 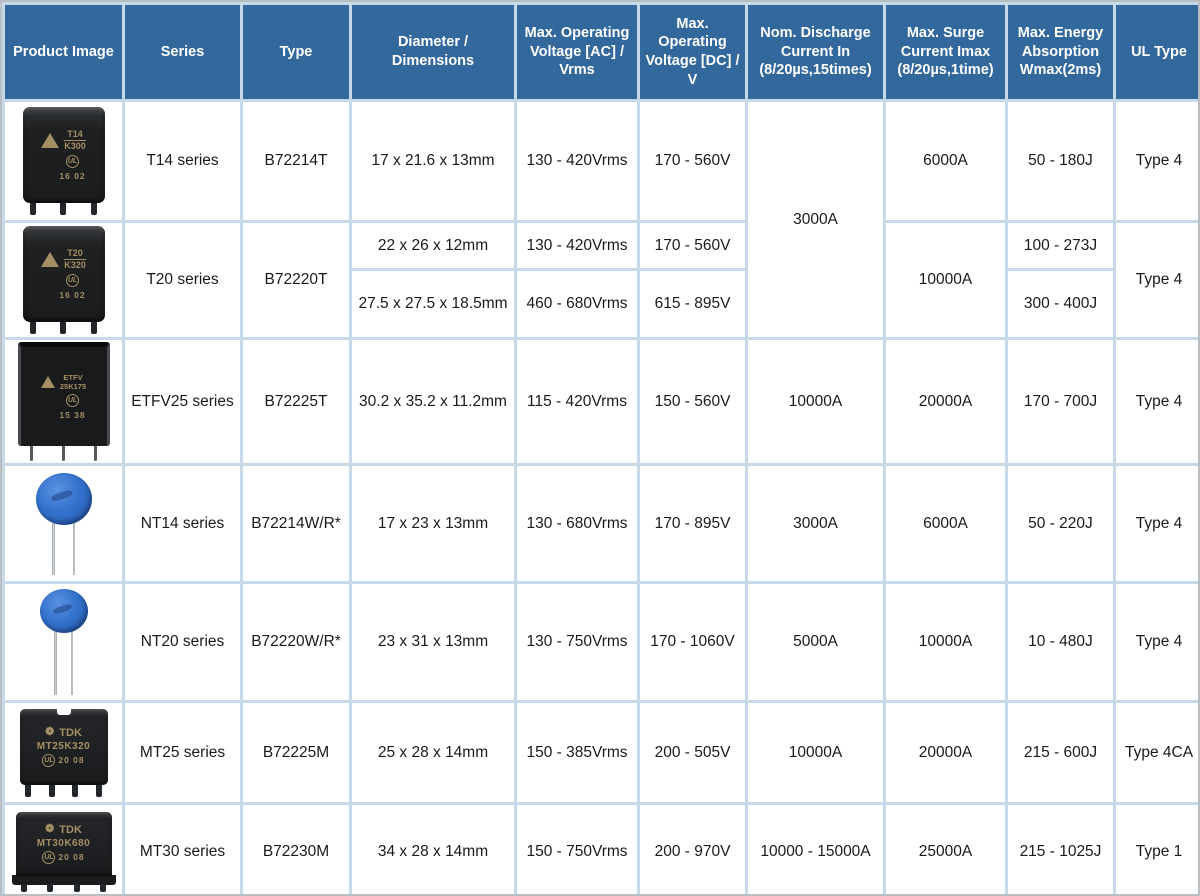 What do you see at coordinates (1155, 161) in the screenshot?
I see `cell-t14-ul: Type 4` at bounding box center [1155, 161].